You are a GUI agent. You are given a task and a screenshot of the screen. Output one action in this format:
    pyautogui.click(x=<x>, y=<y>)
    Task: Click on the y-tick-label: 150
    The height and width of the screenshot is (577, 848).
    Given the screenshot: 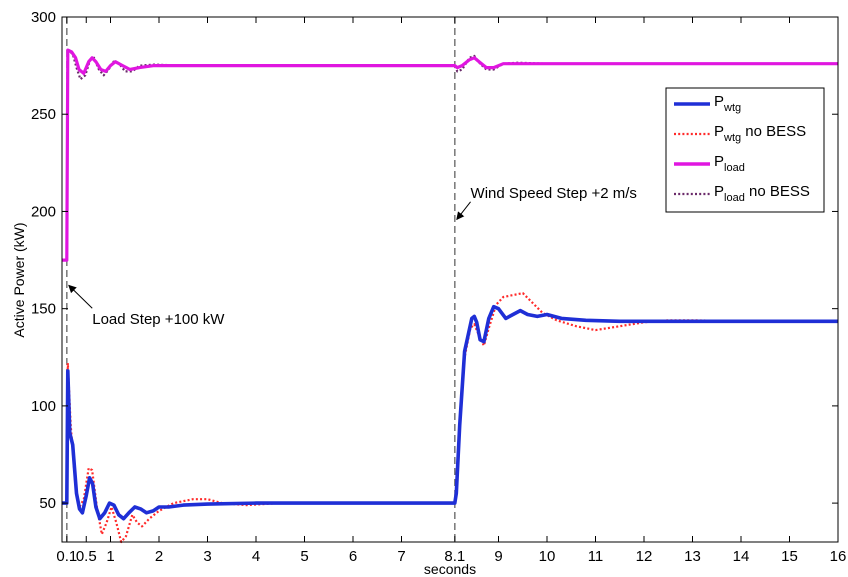 What is the action you would take?
    pyautogui.click(x=43, y=309)
    